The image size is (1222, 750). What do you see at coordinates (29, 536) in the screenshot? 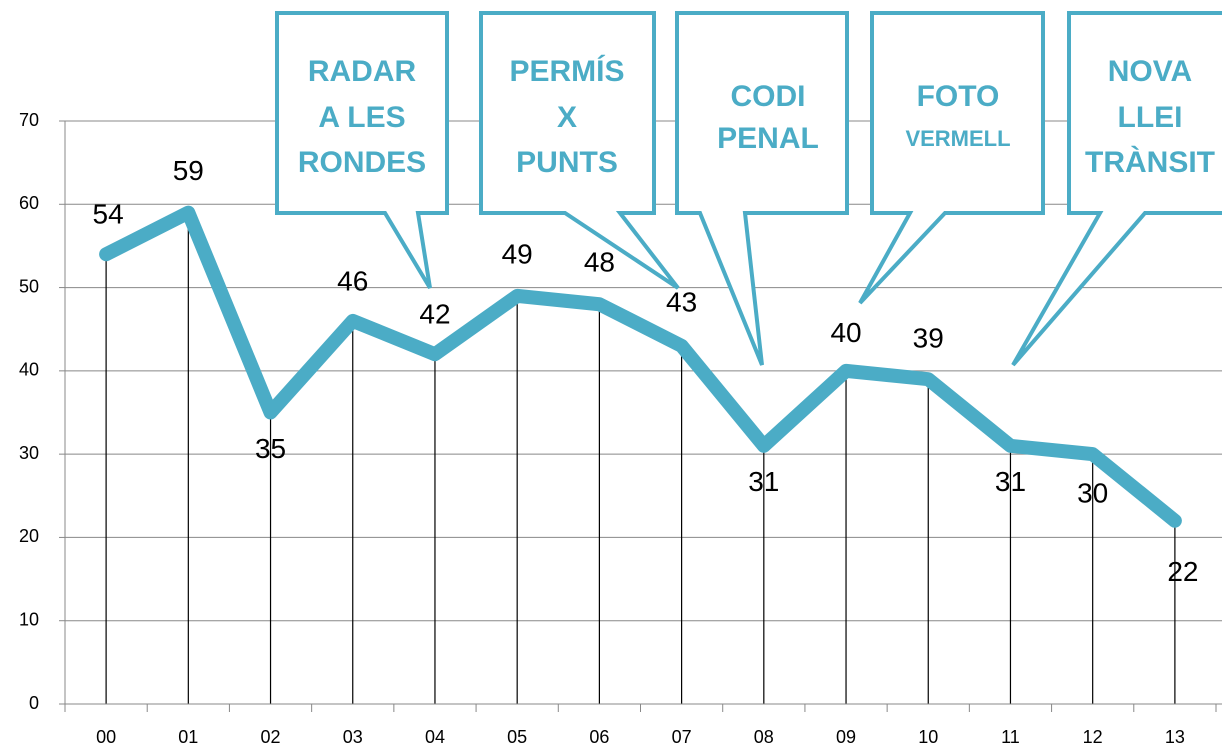
I see `y-tick-label: 20` at bounding box center [29, 536].